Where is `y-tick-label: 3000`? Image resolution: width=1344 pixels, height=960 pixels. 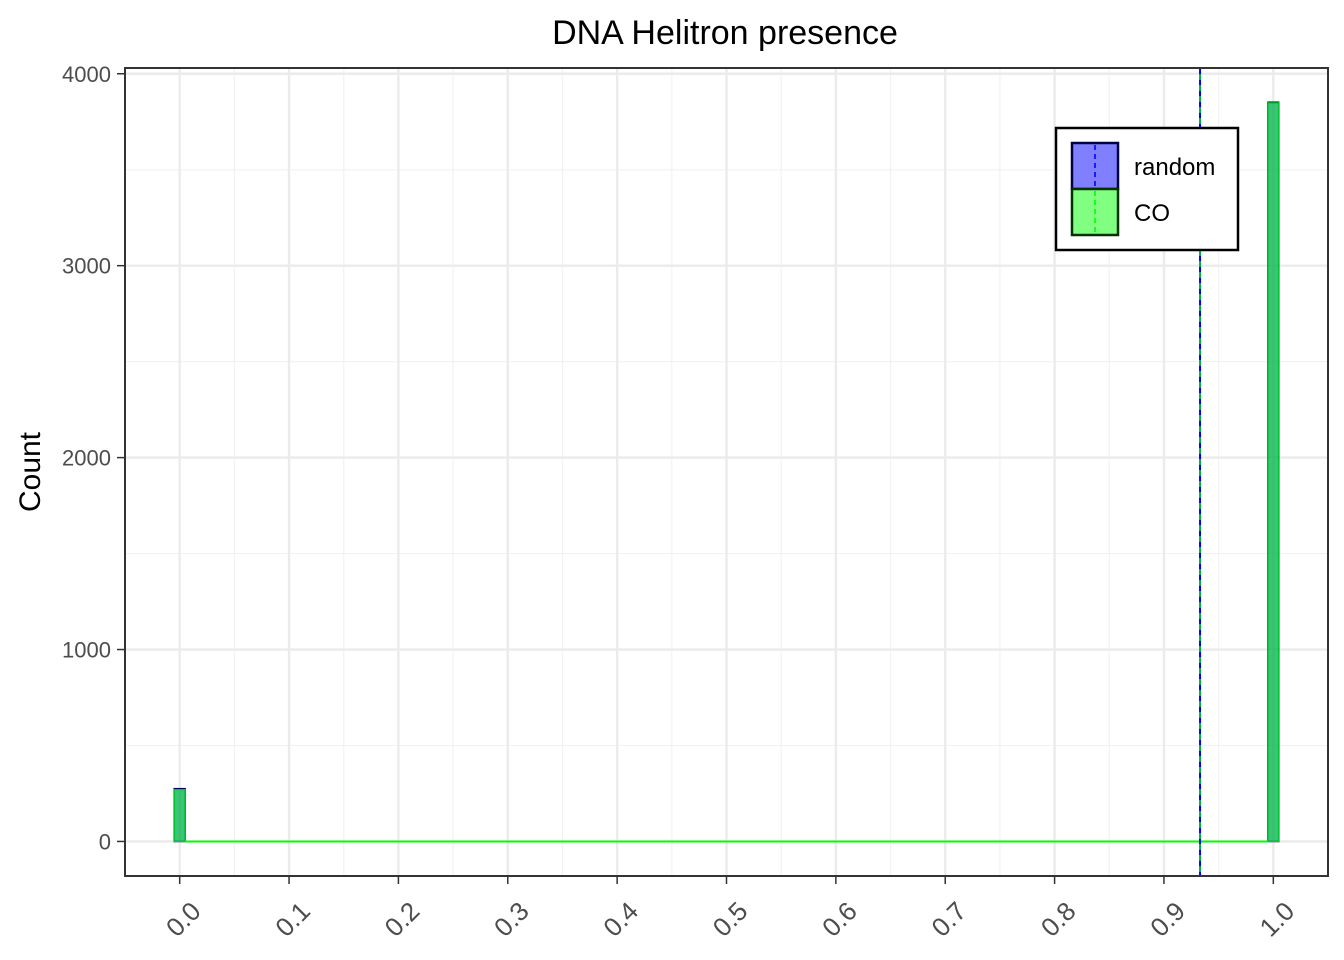
y-tick-label: 3000 is located at coordinates (86, 266).